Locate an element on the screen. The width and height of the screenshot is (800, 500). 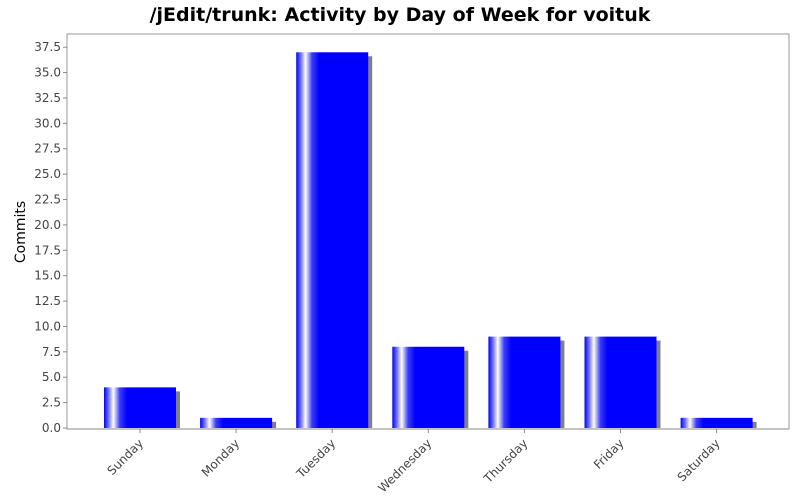
bar-thursday is located at coordinates (524, 382).